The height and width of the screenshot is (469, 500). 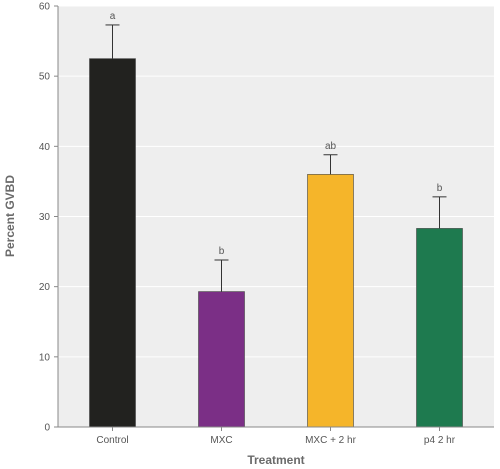 What do you see at coordinates (440, 440) in the screenshot?
I see `x-tick-label: p4 2 hr` at bounding box center [440, 440].